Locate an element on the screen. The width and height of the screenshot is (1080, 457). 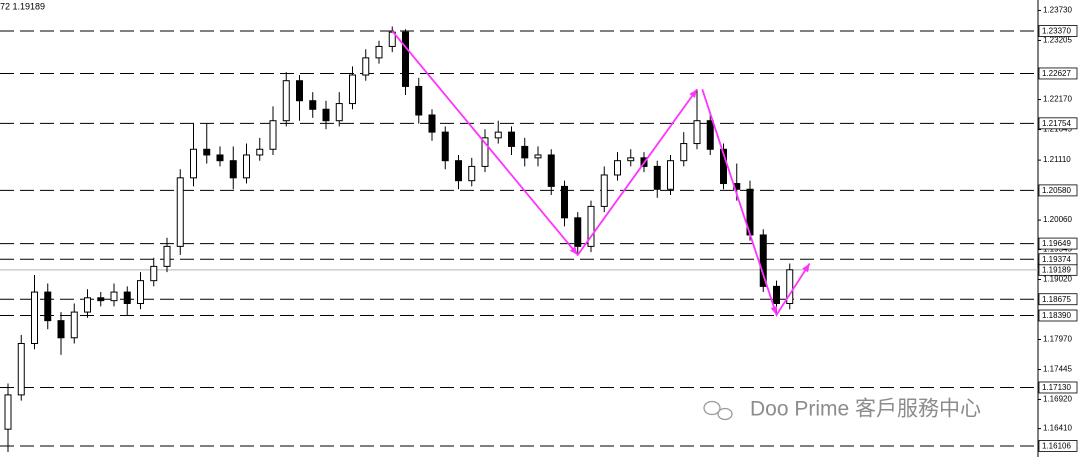
level-label: 1.22627 is located at coordinates (1056, 73).